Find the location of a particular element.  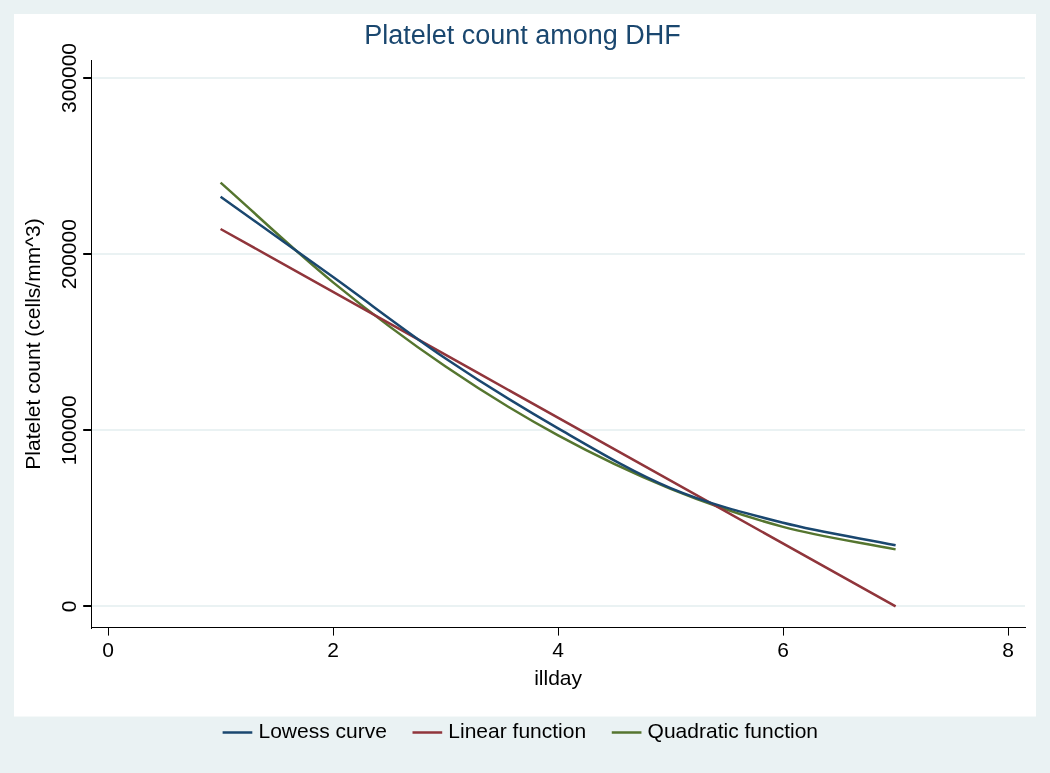

legend-label: Quadratic function is located at coordinates (733, 731).